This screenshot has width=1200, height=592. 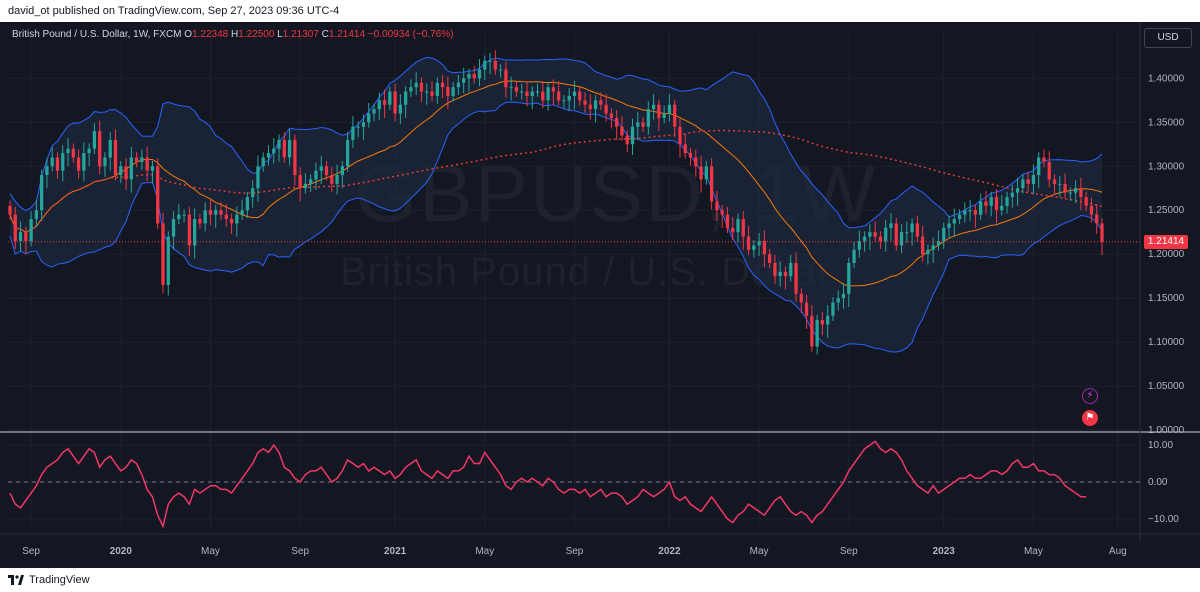 What do you see at coordinates (600, 580) in the screenshot?
I see `footer-bar: TradingView` at bounding box center [600, 580].